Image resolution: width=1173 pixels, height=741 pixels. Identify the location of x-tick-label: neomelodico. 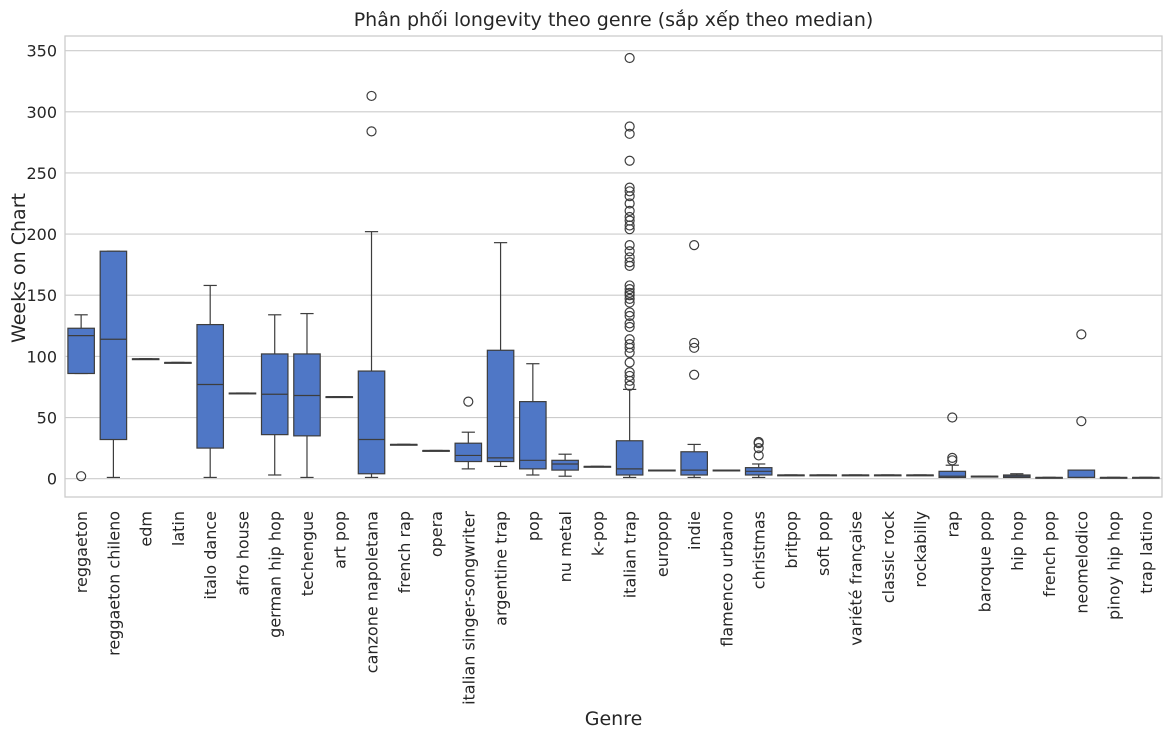
(1081, 562).